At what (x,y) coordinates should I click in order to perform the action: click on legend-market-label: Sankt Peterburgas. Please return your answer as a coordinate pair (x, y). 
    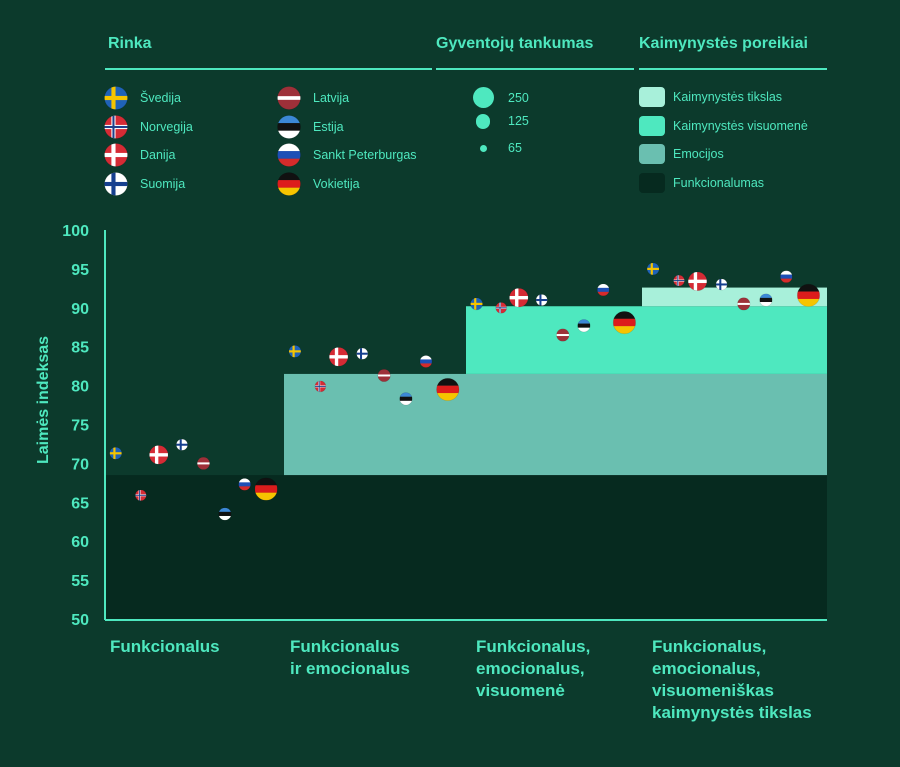
    Looking at the image, I should click on (365, 155).